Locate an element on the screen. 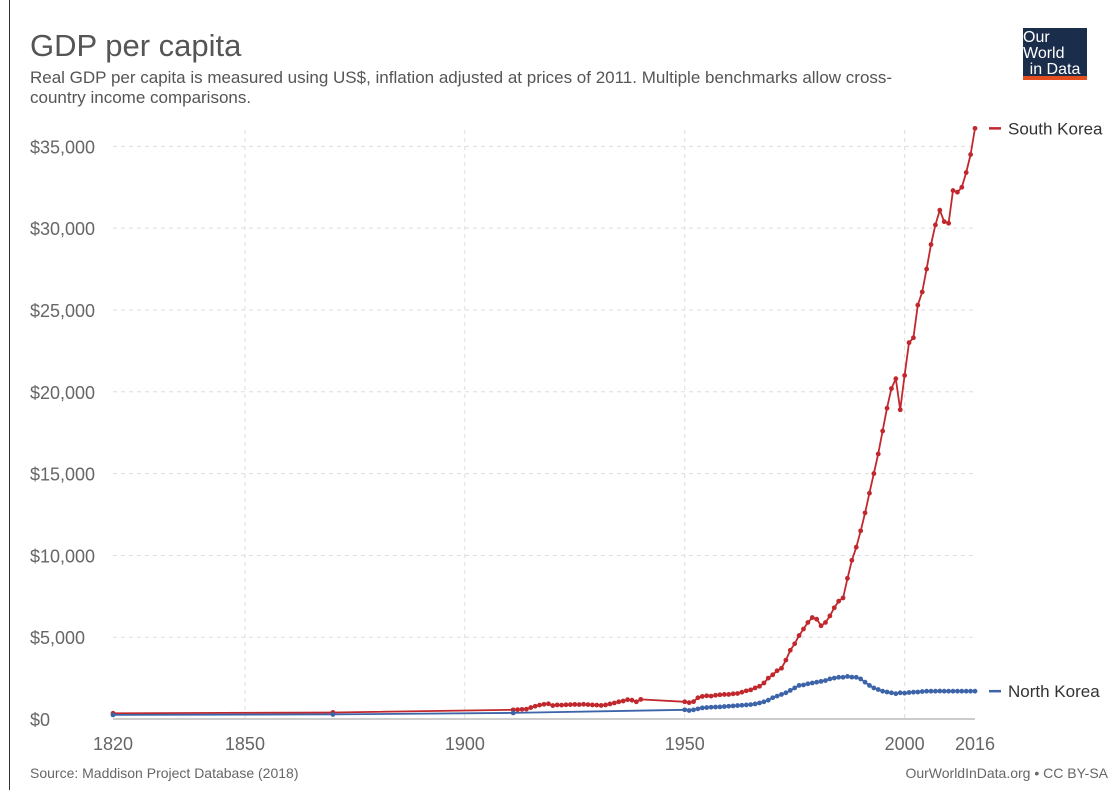 This screenshot has height=790, width=1118. series-line is located at coordinates (543, 695).